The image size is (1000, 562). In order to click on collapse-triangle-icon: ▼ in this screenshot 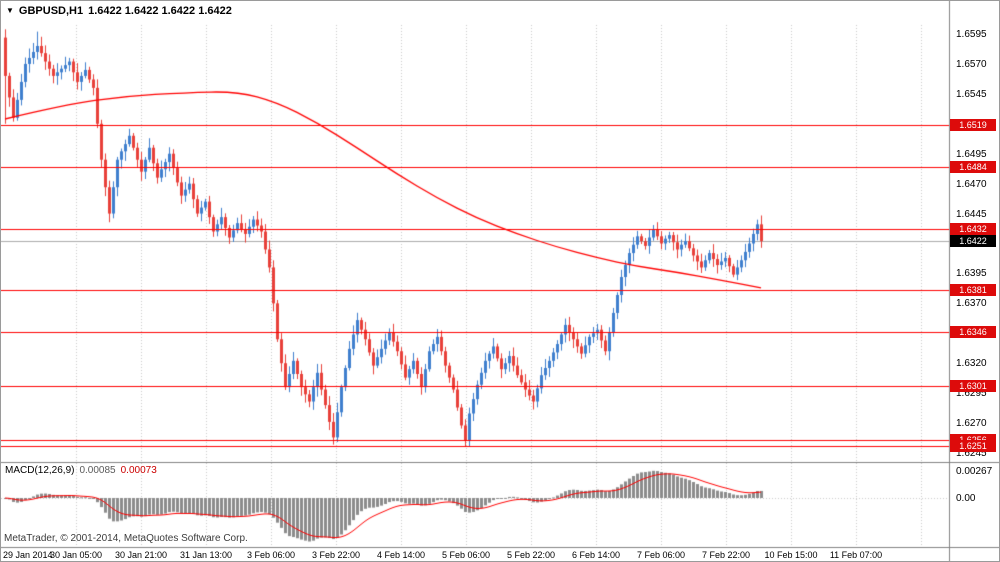, I will do `click(10, 10)`.